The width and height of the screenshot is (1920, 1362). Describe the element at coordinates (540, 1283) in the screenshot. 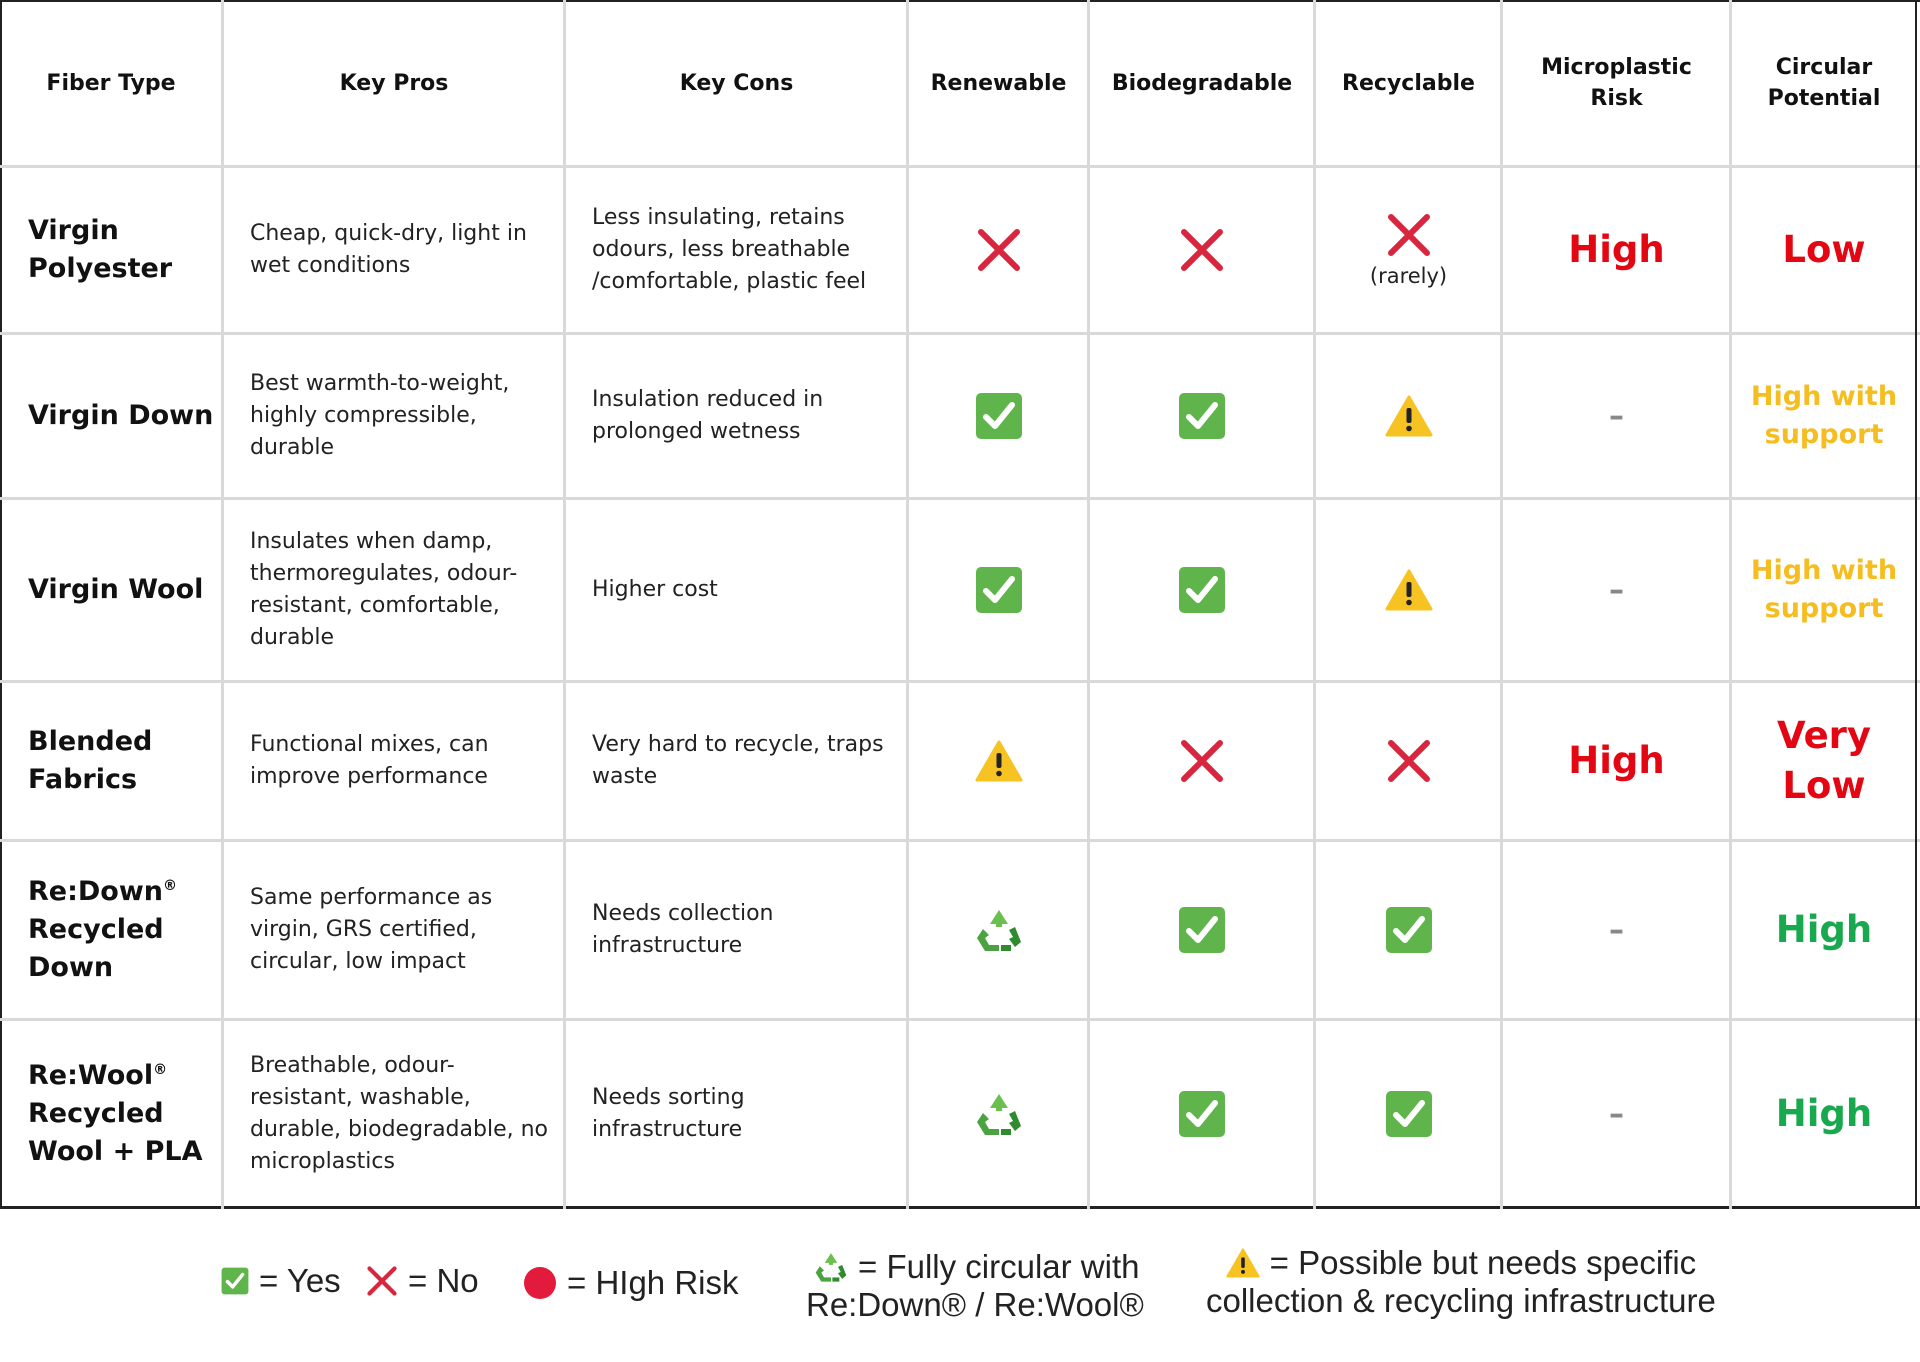

I see `red-dot-icon` at that location.